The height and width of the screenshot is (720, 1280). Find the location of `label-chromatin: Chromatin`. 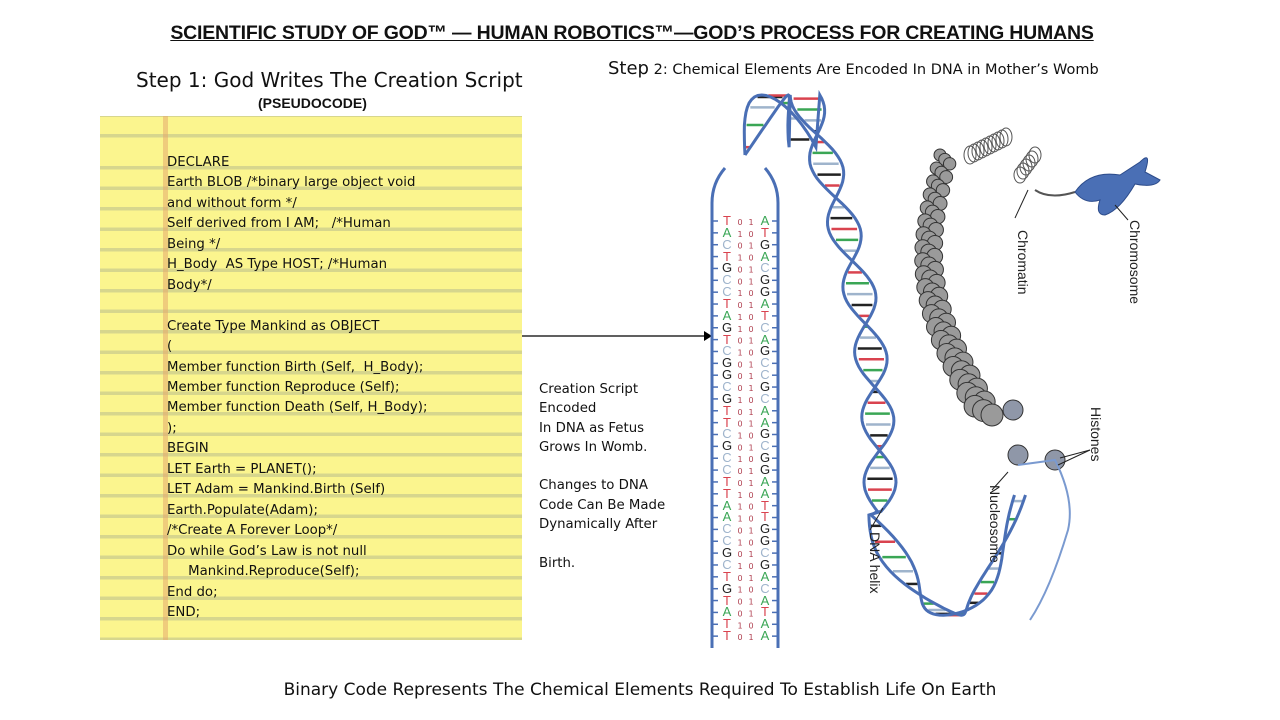

label-chromatin: Chromatin is located at coordinates (1023, 262).